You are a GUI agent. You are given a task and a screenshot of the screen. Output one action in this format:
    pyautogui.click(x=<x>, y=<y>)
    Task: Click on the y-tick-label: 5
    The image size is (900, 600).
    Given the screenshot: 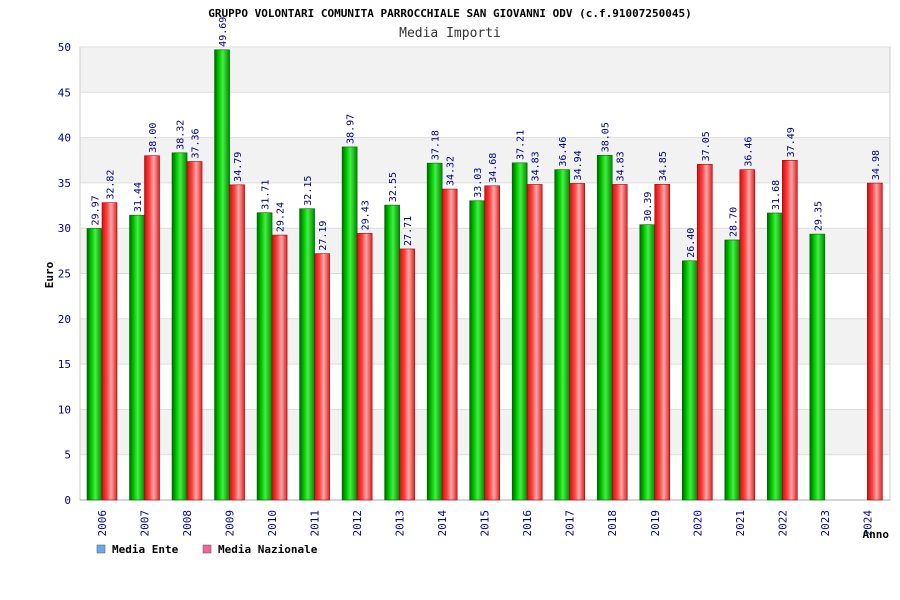 What is the action you would take?
    pyautogui.click(x=67, y=455)
    